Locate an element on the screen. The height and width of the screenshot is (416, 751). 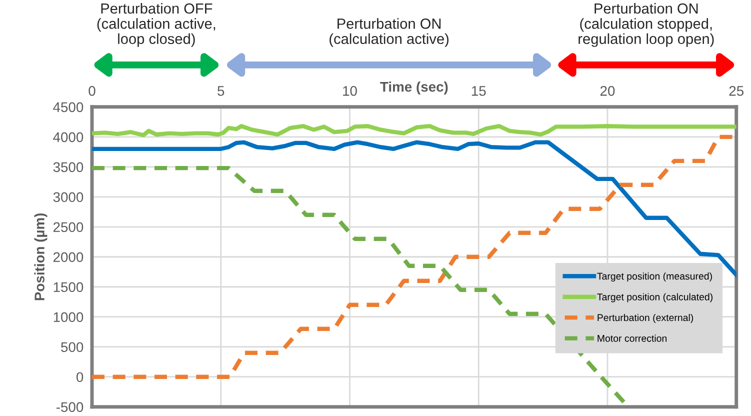
line-series is located at coordinates (414, 131).